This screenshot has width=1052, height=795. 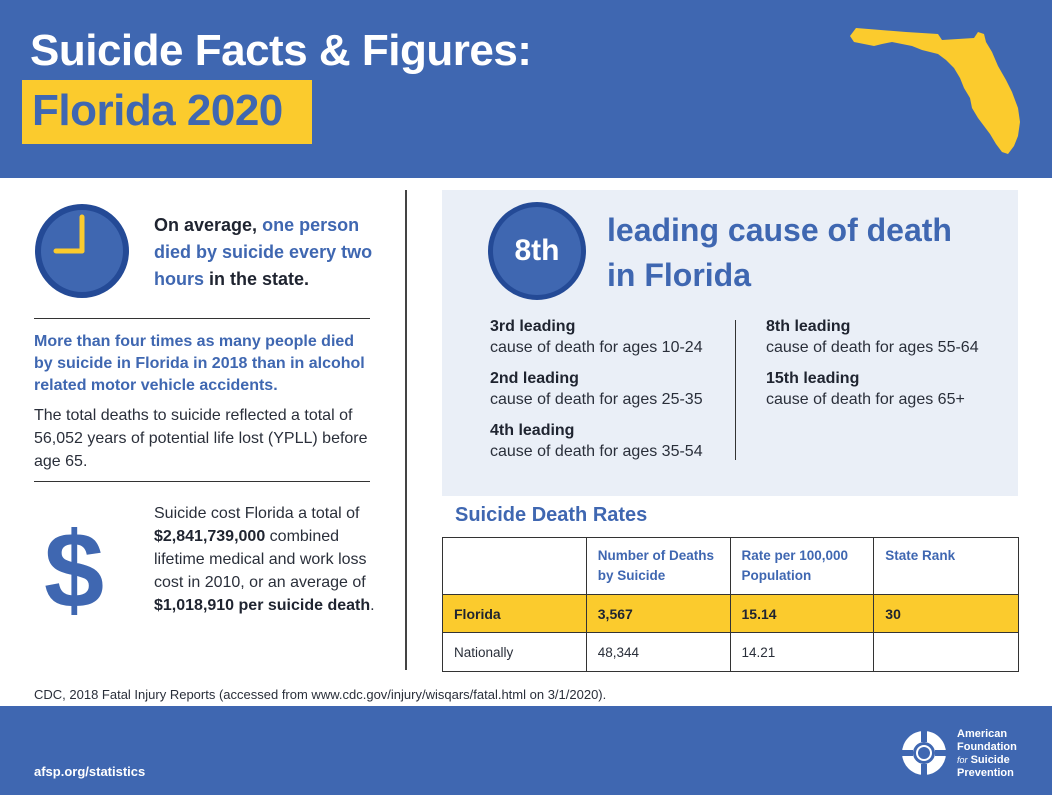 I want to click on rank-label: 2nd leading, so click(x=534, y=378).